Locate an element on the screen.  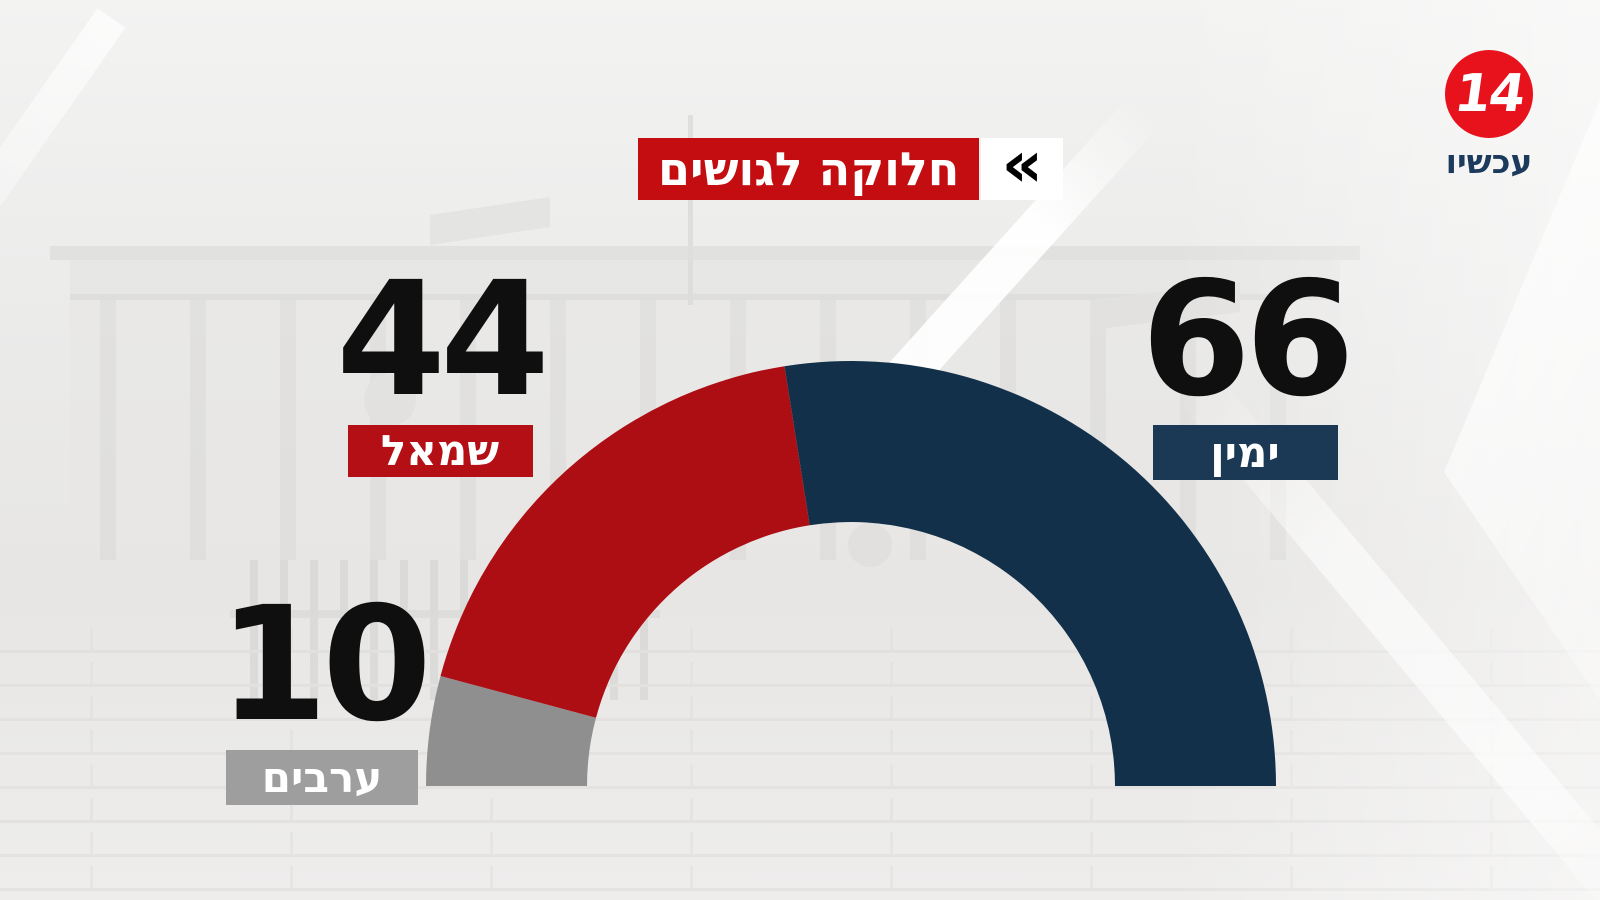
flag-pole is located at coordinates (690, 210).